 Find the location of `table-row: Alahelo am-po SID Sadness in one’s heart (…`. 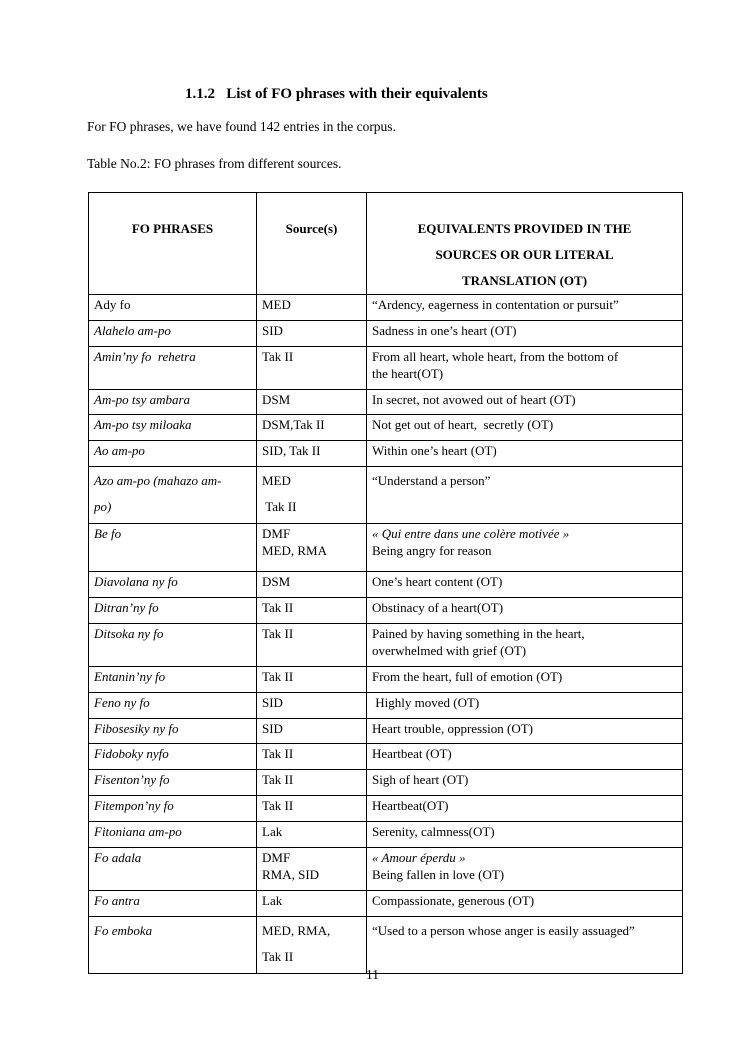

table-row: Alahelo am-po SID Sadness in one’s heart (… is located at coordinates (385, 333).